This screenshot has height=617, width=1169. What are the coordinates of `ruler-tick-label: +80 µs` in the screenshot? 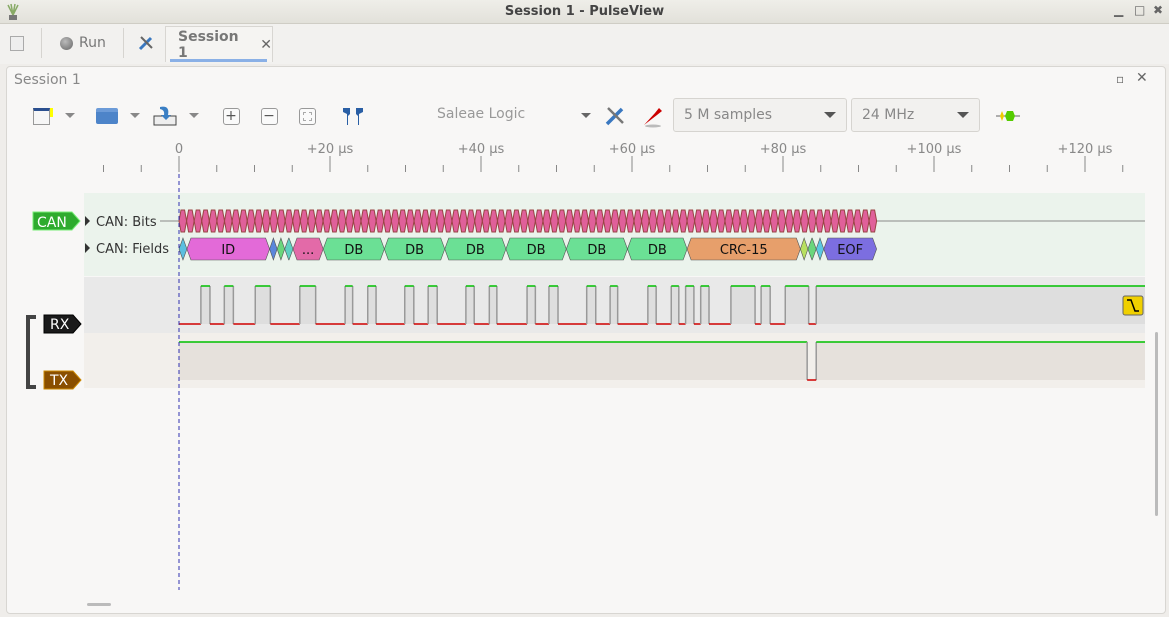 It's located at (783, 149).